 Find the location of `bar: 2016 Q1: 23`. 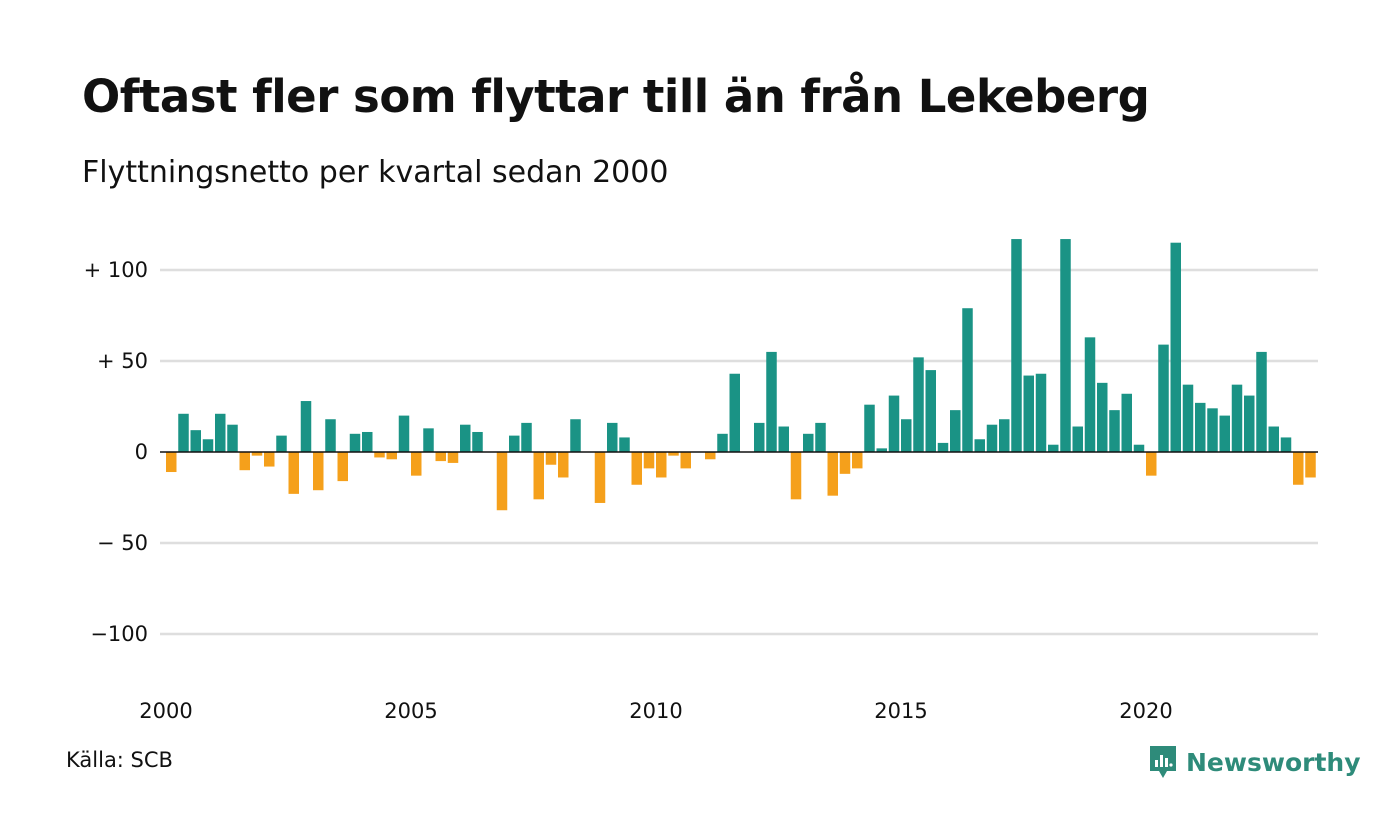

bar: 2016 Q1: 23 is located at coordinates (955, 431).